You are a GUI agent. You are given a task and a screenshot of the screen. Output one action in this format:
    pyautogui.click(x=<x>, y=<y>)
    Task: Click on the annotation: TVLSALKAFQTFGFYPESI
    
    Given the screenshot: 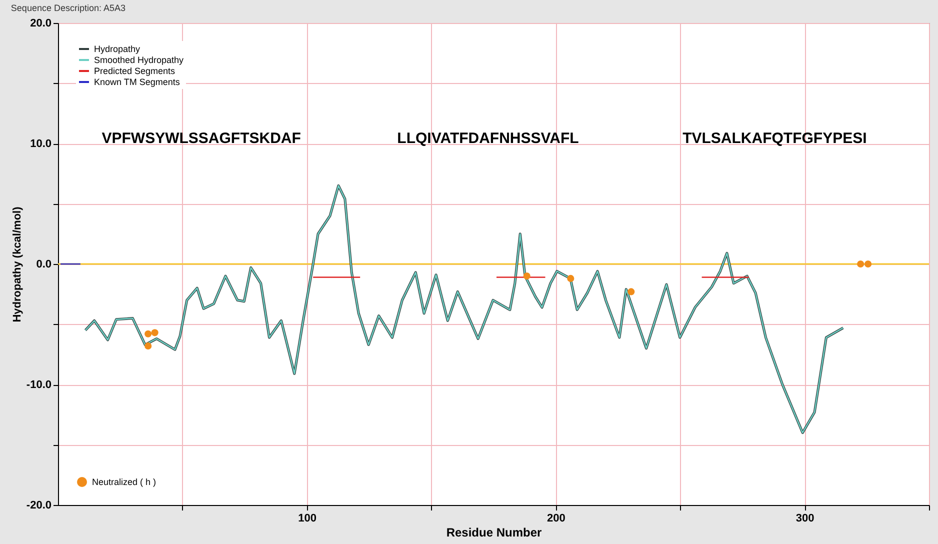 What is the action you would take?
    pyautogui.click(x=774, y=138)
    